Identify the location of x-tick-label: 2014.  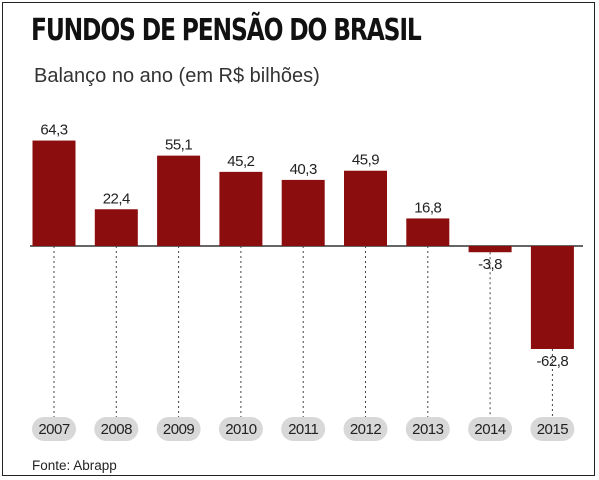
(490, 429).